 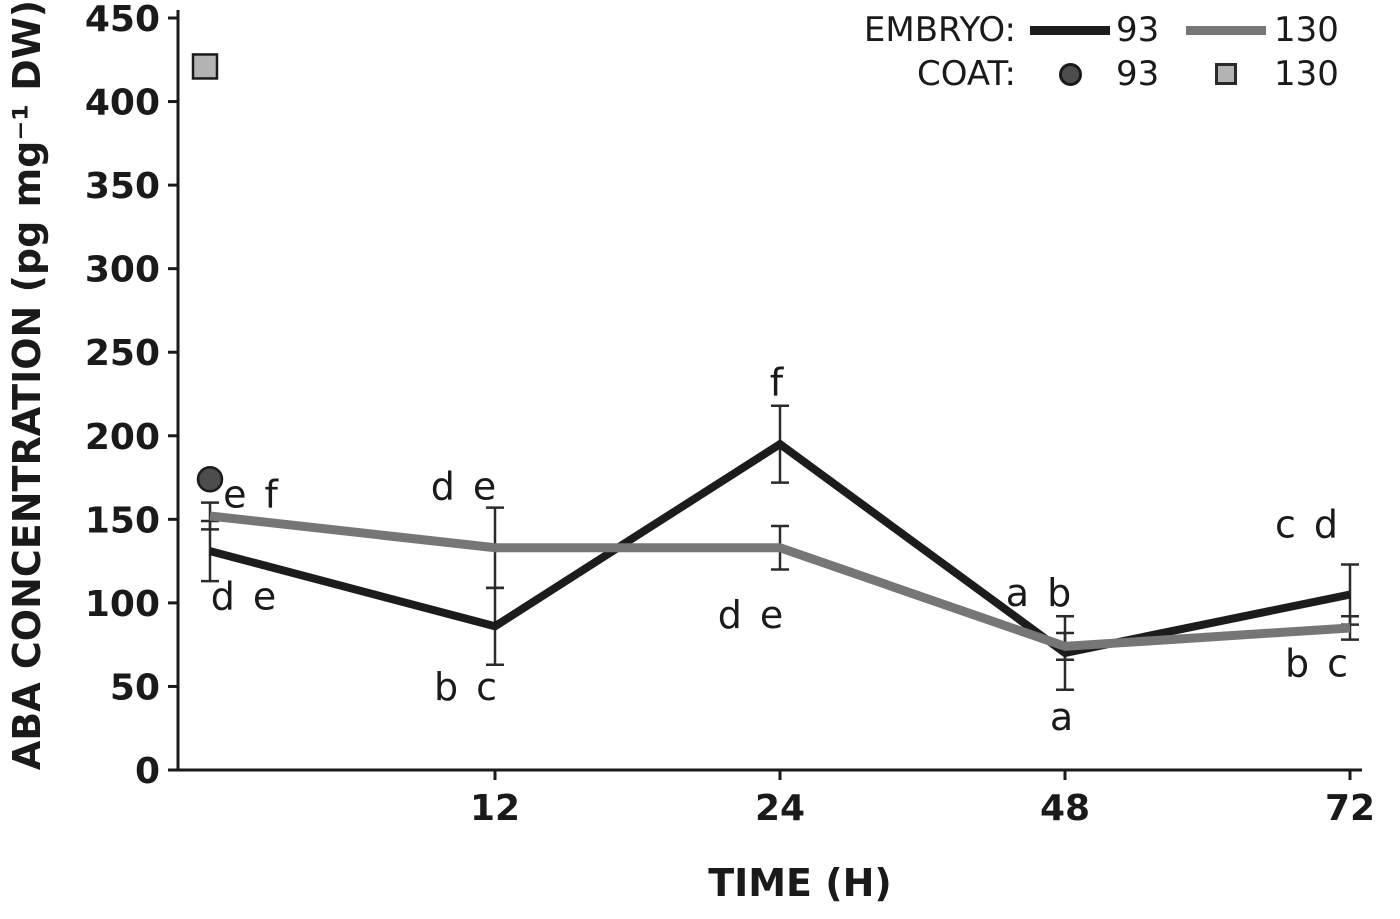 What do you see at coordinates (939, 30) in the screenshot?
I see `legend-embryo-label: EMBRYO:` at bounding box center [939, 30].